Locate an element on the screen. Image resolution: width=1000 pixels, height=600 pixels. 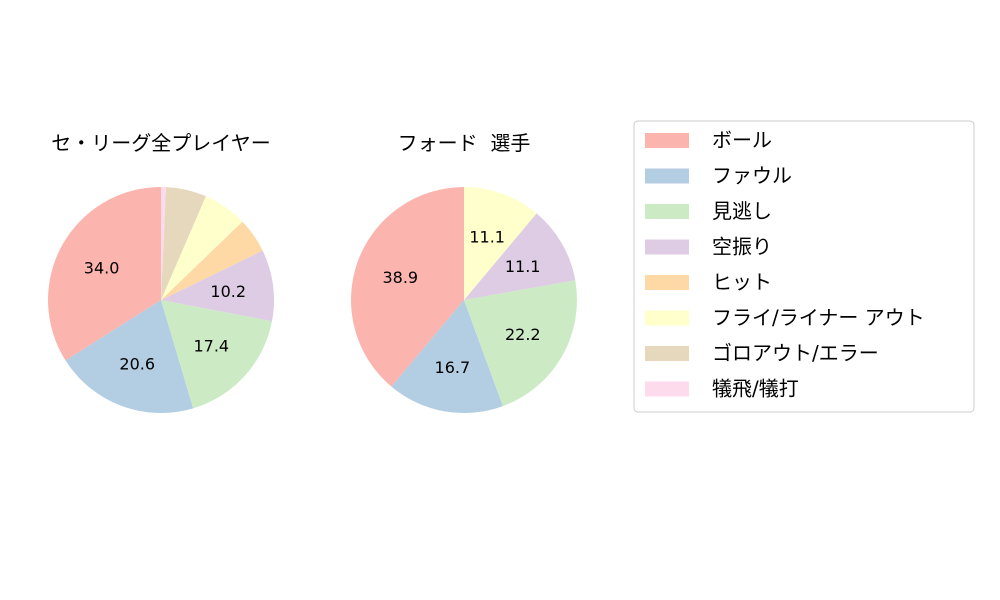
pie-right: 38.9 16.7 22.2 11.111.1 is located at coordinates (464, 300).